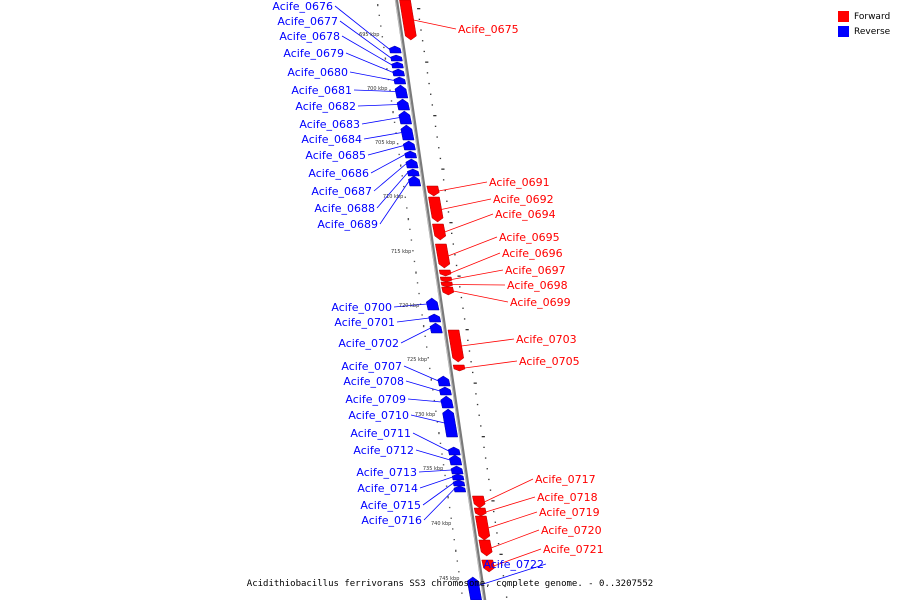 The width and height of the screenshot is (900, 600). I want to click on gene-label: Acife_0699, so click(540, 302).